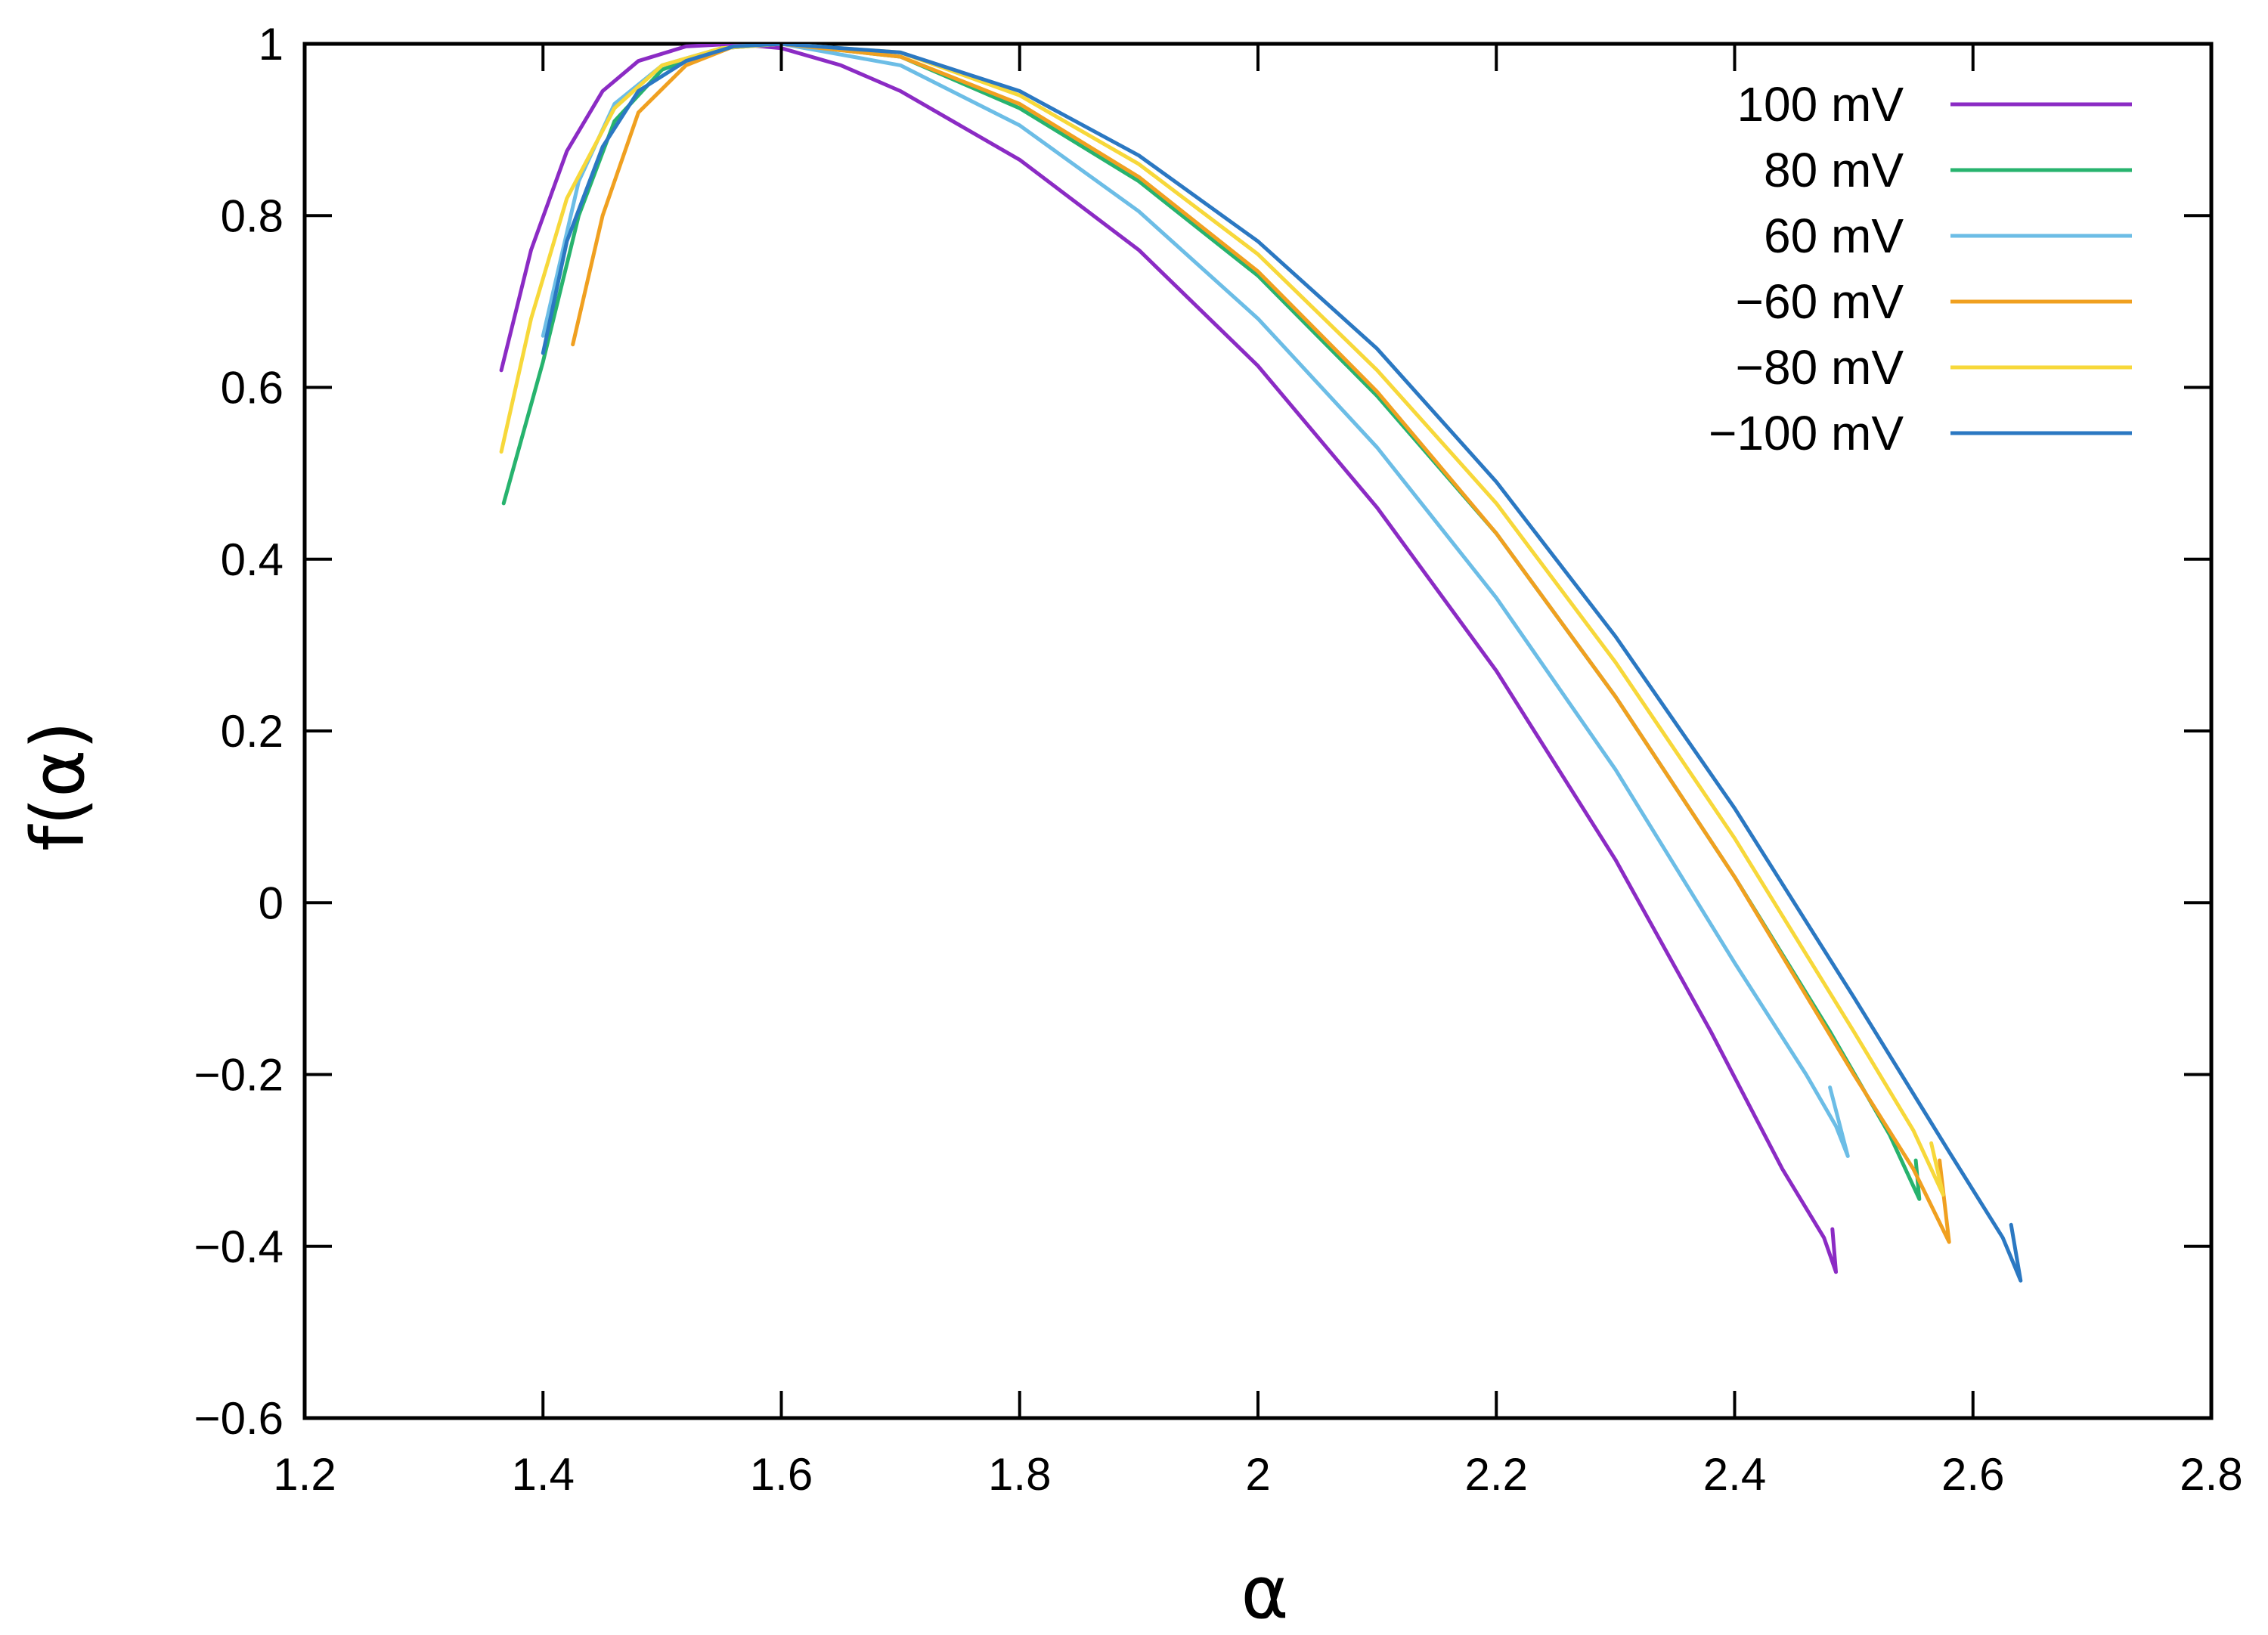 The height and width of the screenshot is (1635, 2268). I want to click on legend-label: −100 mV, so click(1807, 433).